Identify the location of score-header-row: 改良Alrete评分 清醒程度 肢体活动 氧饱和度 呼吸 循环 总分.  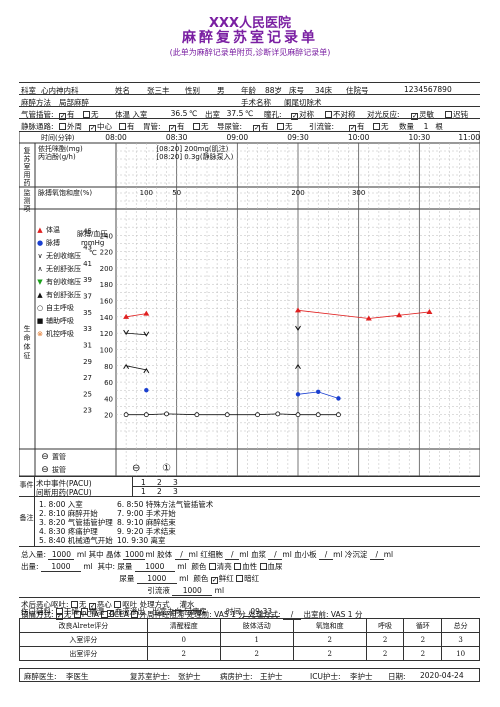
(249, 625).